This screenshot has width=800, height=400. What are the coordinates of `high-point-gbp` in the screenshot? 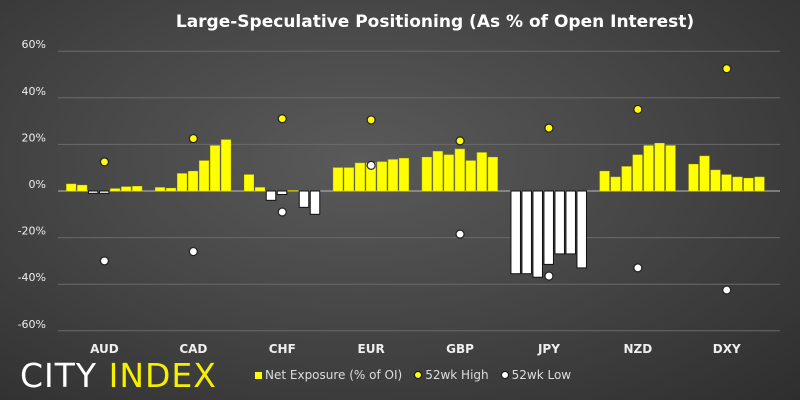 It's located at (460, 141).